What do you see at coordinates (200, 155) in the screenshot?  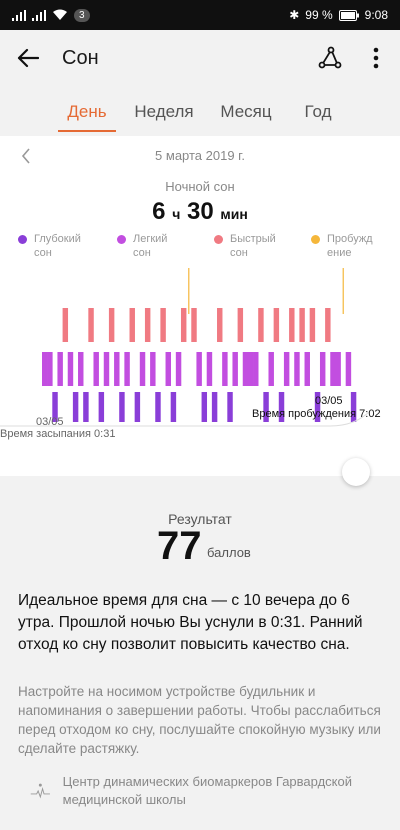 I see `date-label: 5 марта 2019 г.` at bounding box center [200, 155].